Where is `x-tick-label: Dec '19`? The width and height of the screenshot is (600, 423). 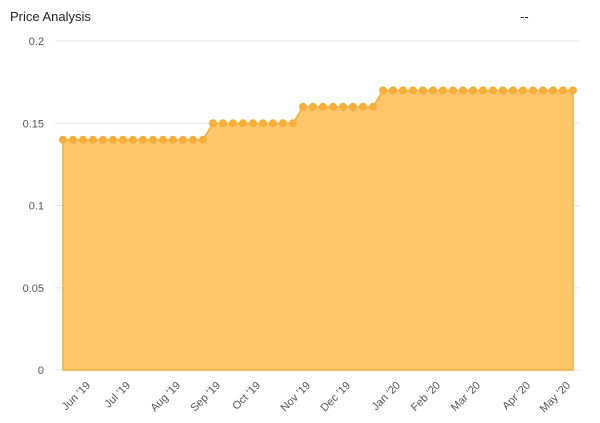
x-tick-label: Dec '19 is located at coordinates (336, 397).